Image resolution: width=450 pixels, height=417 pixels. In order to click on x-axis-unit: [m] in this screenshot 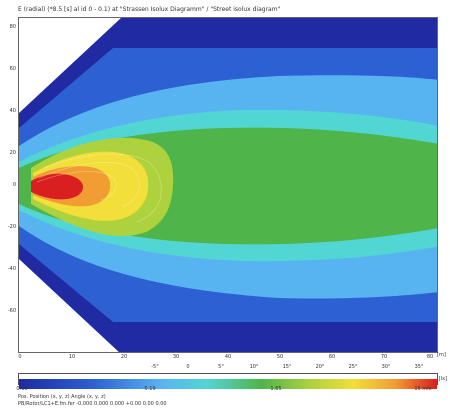, I will do `click(441, 355)`.